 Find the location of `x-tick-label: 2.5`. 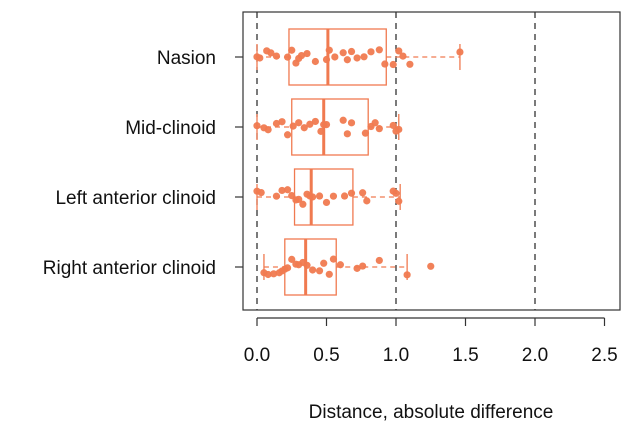

x-tick-label: 2.5 is located at coordinates (604, 355).